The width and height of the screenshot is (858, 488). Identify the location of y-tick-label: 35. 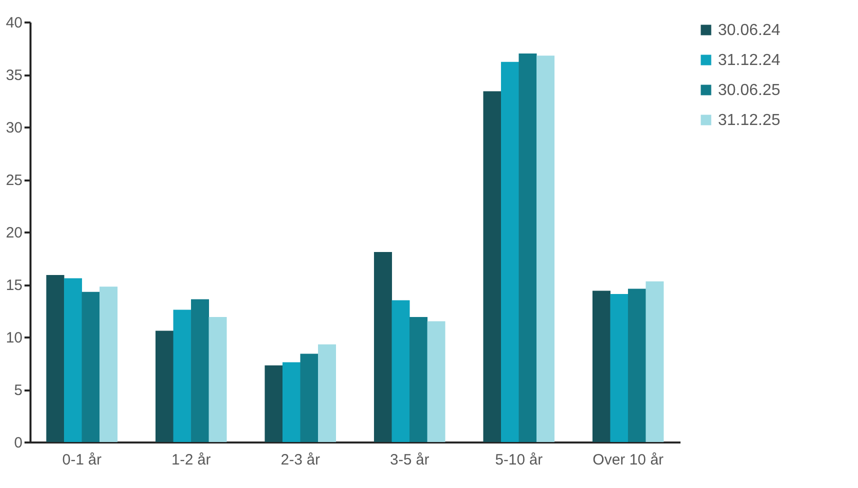
(14, 75).